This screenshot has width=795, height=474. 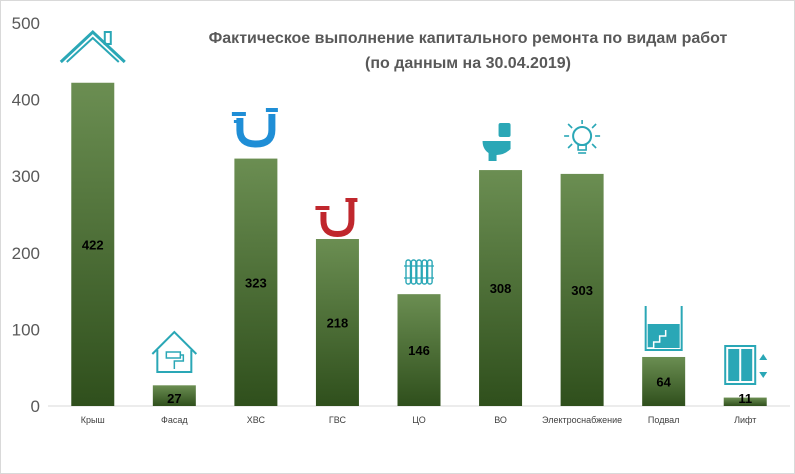 What do you see at coordinates (93, 420) in the screenshot?
I see `category-label: Крыш` at bounding box center [93, 420].